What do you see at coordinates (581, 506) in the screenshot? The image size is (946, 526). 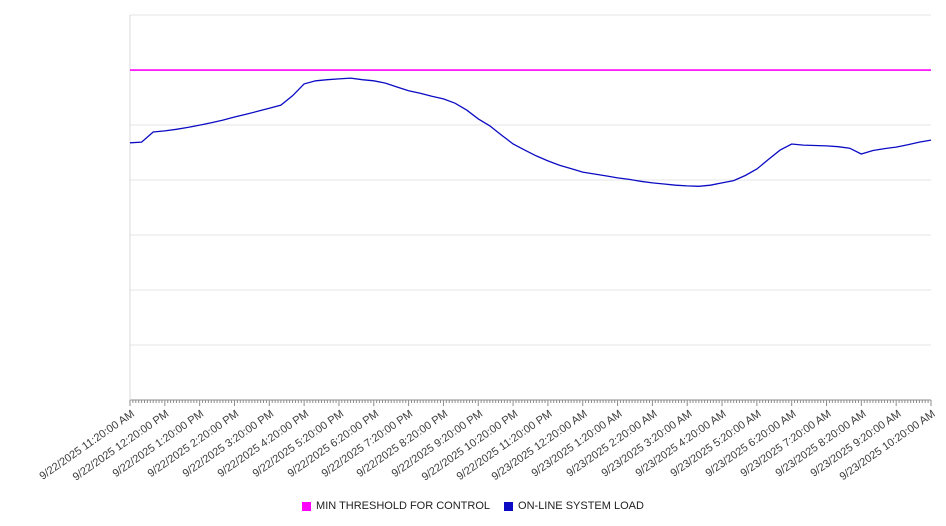 I see `legend-label-load: ON-LINE SYSTEM LOAD` at bounding box center [581, 506].